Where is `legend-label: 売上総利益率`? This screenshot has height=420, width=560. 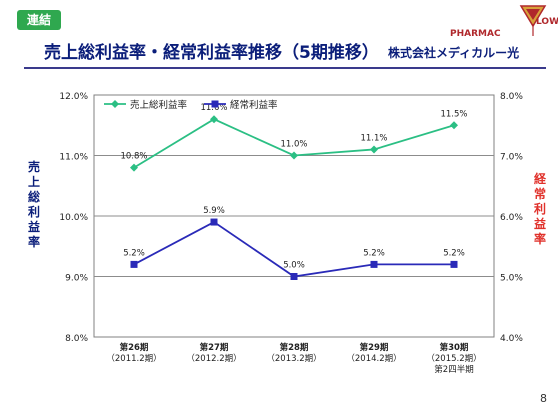 legend-label: 売上総利益率 is located at coordinates (159, 105).